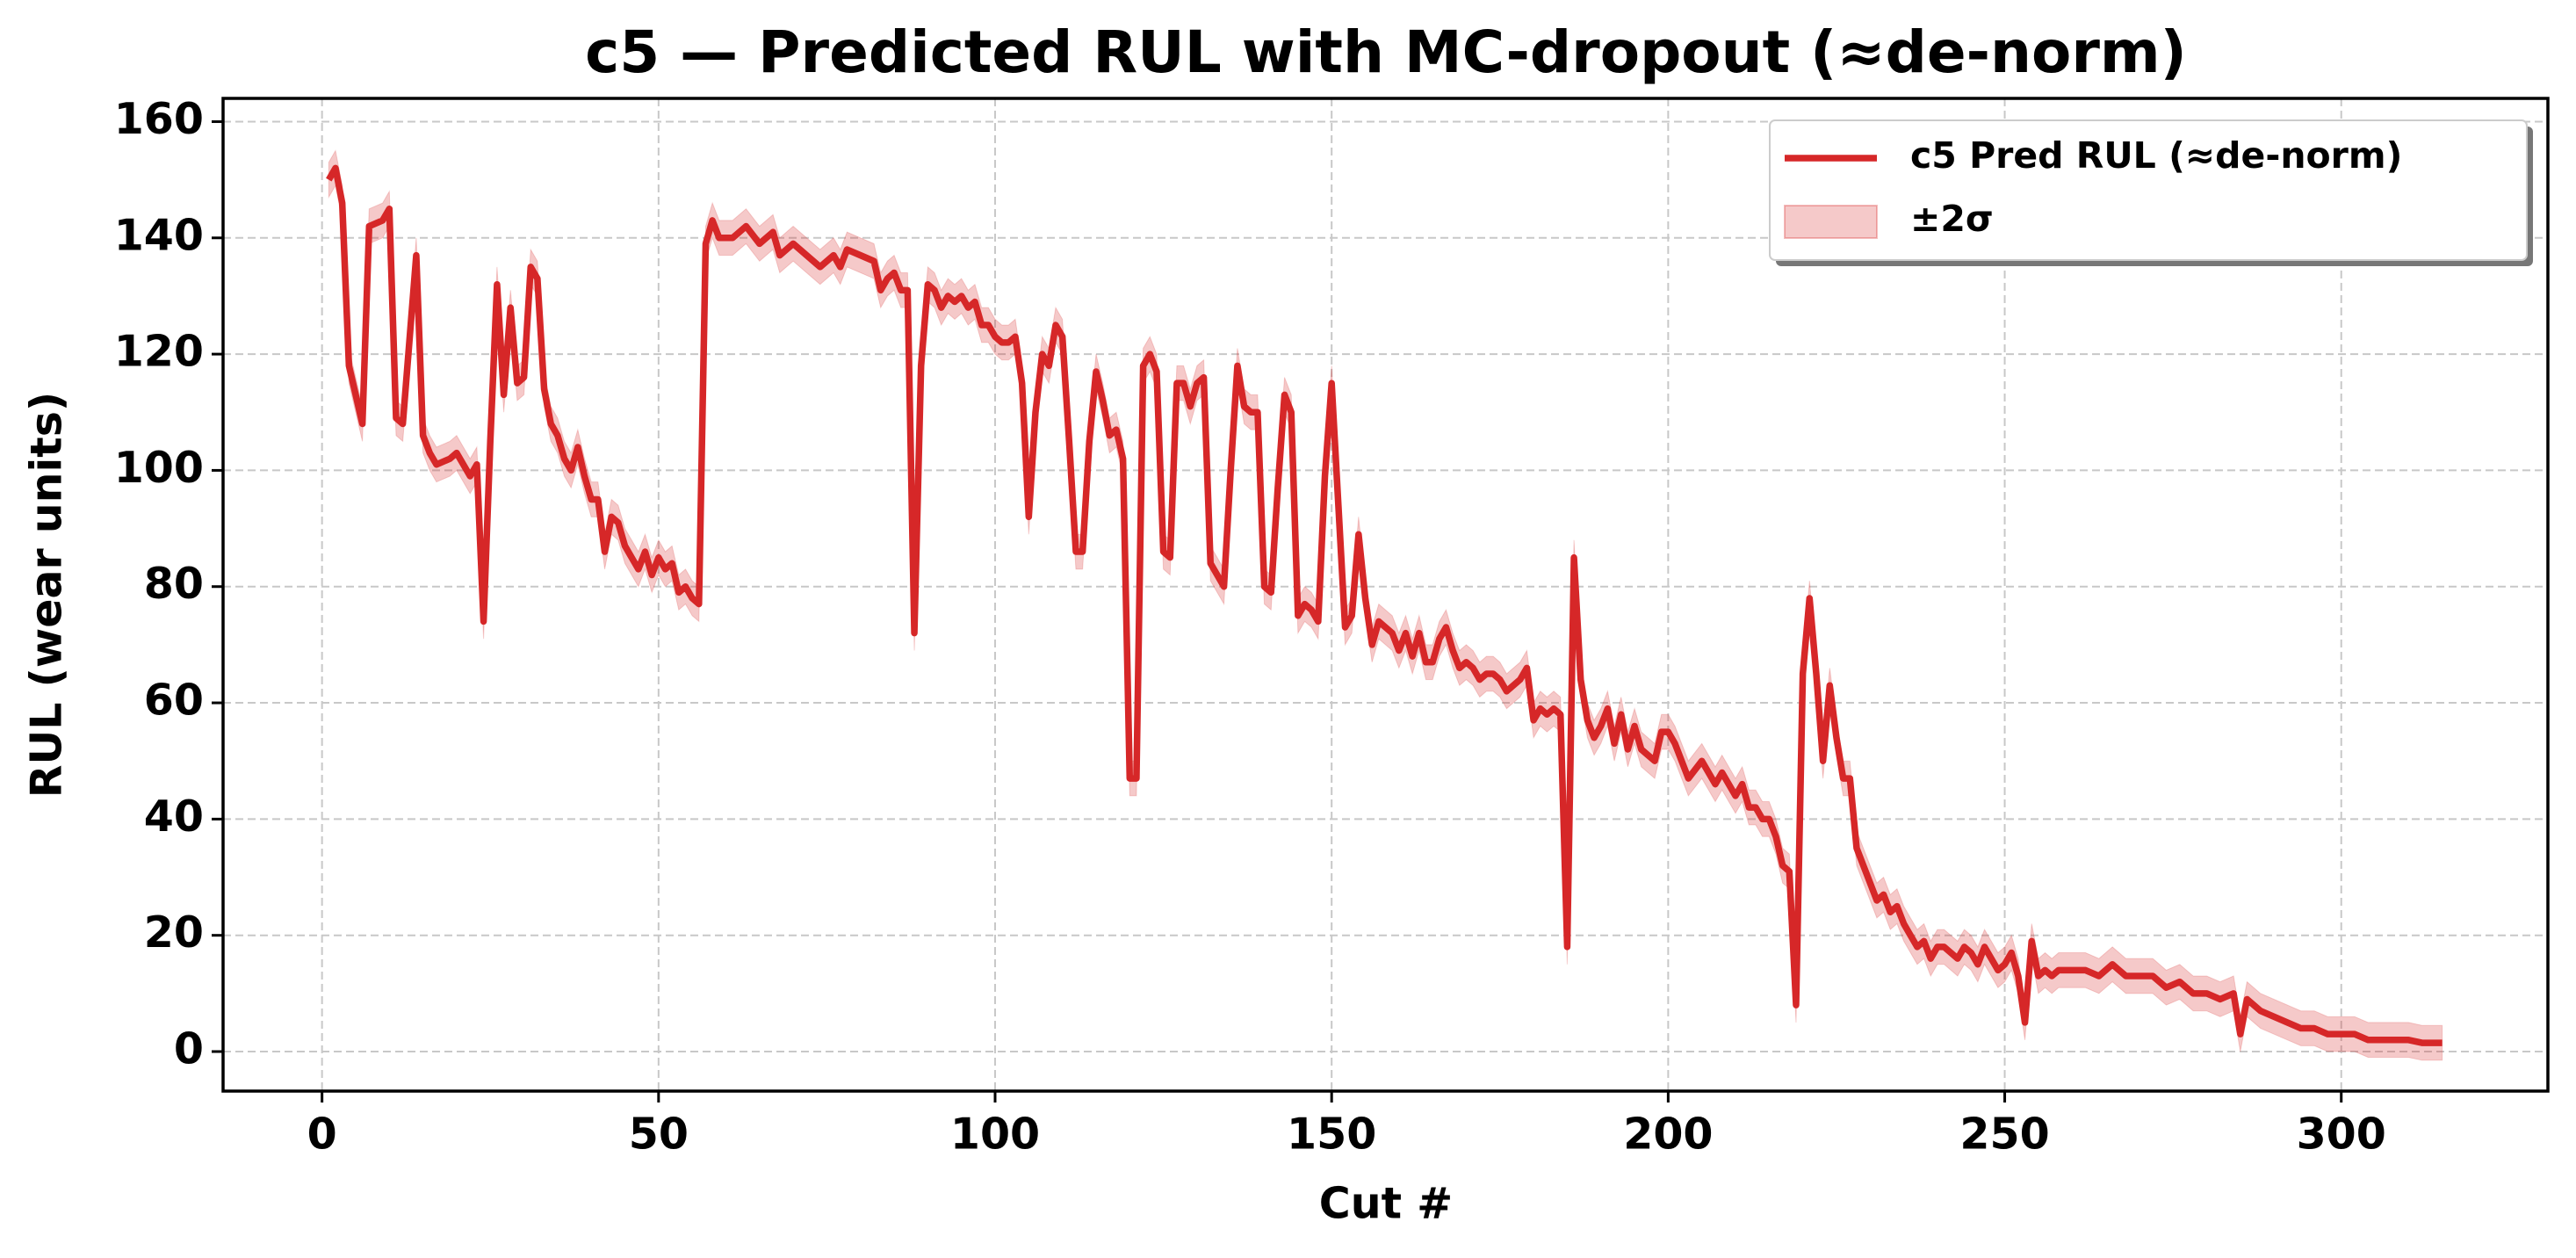 The image size is (2576, 1258). Describe the element at coordinates (1952, 219) in the screenshot. I see `legend-label: ±2σ` at that location.